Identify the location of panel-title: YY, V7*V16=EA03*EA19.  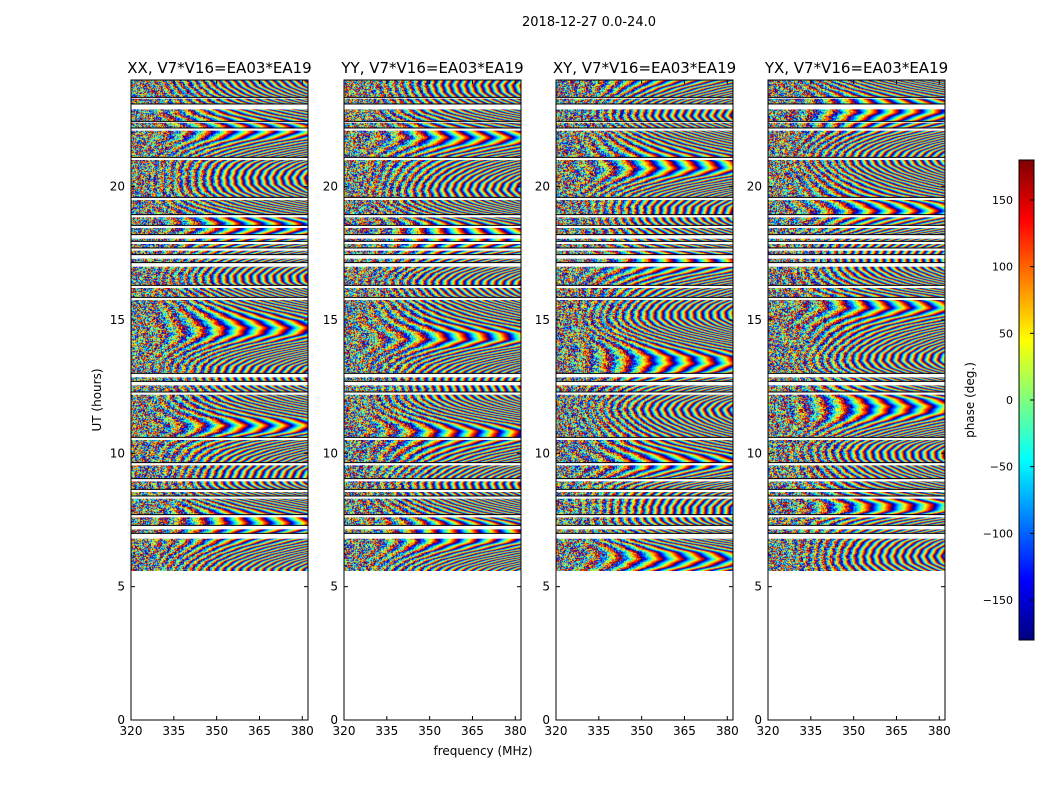
(431, 68).